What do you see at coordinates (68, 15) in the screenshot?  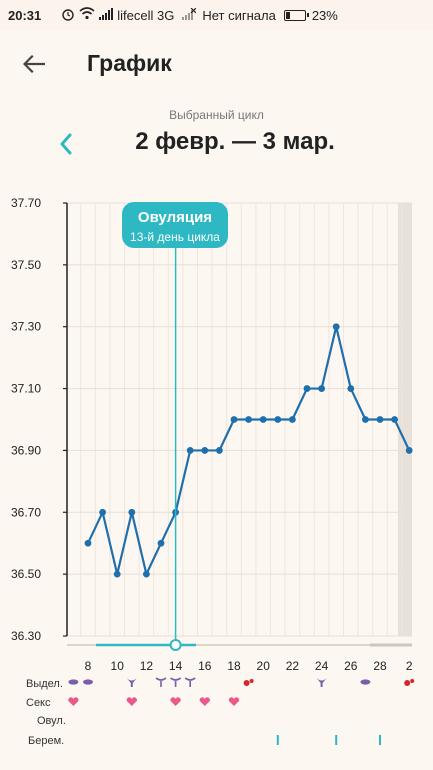 I see `alarm-icon` at bounding box center [68, 15].